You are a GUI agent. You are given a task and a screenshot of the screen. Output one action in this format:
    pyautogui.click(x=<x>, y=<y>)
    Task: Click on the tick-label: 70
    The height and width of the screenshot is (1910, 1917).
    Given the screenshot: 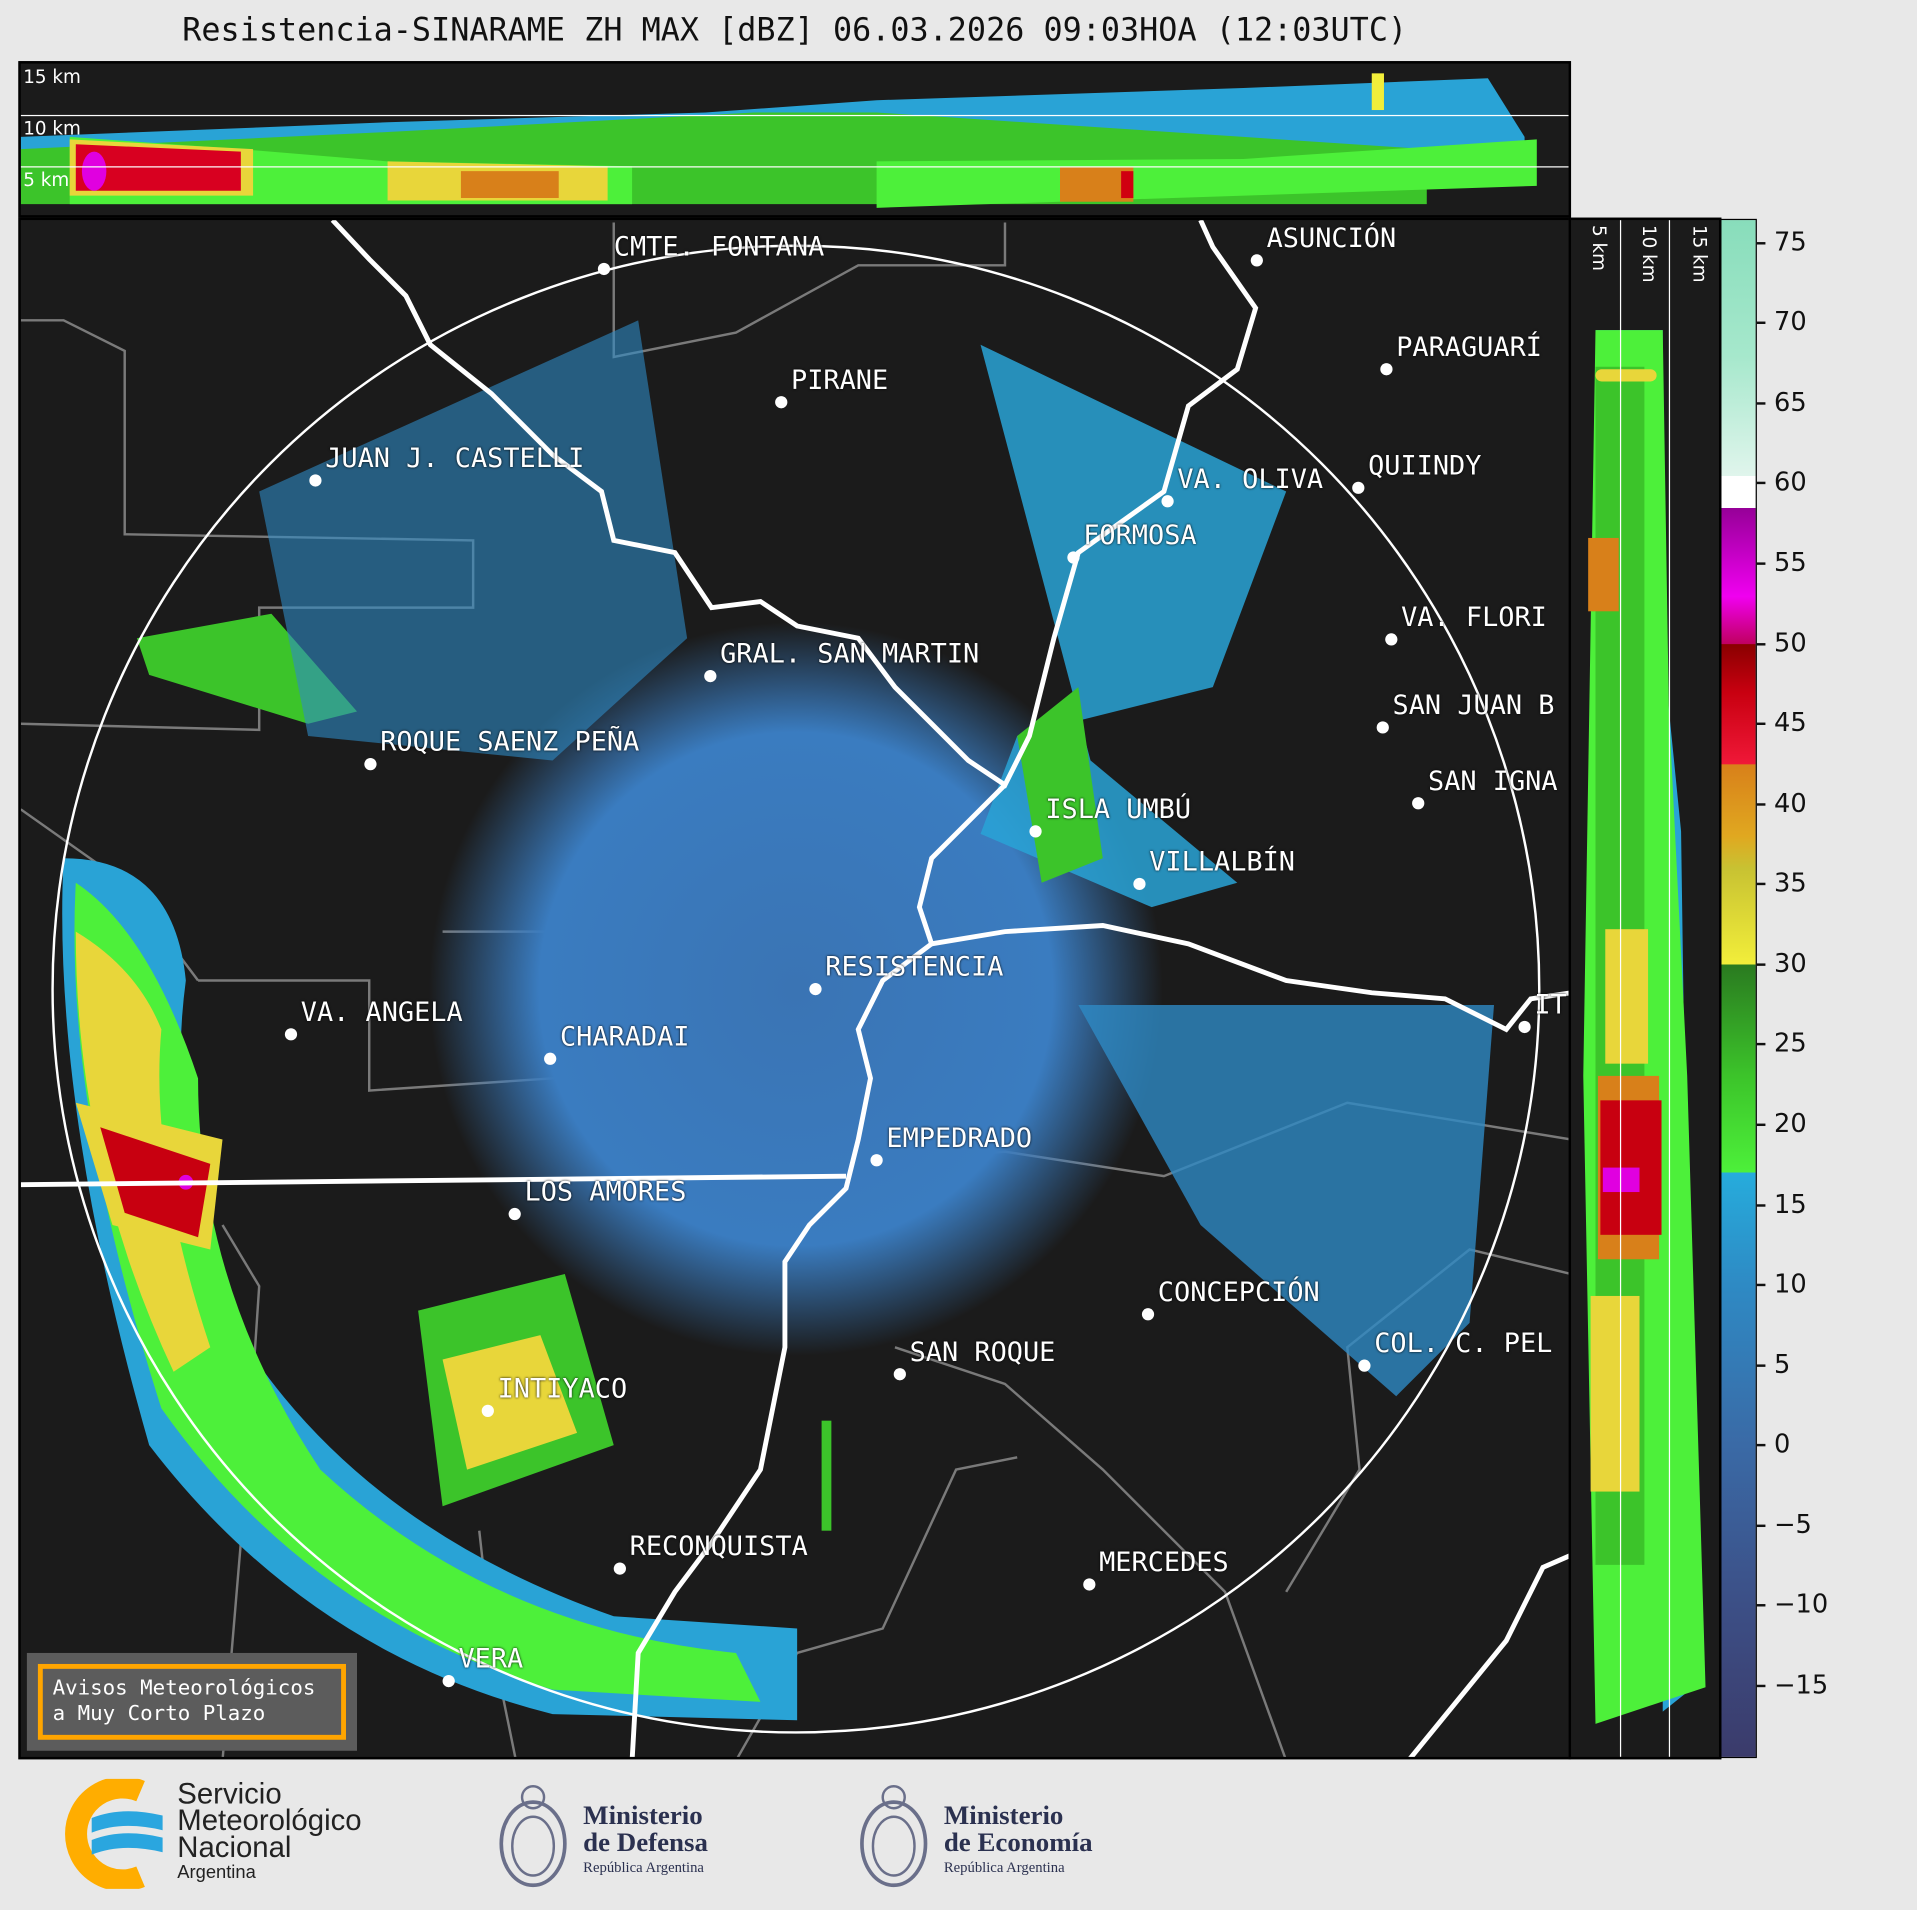 What is the action you would take?
    pyautogui.click(x=1790, y=322)
    